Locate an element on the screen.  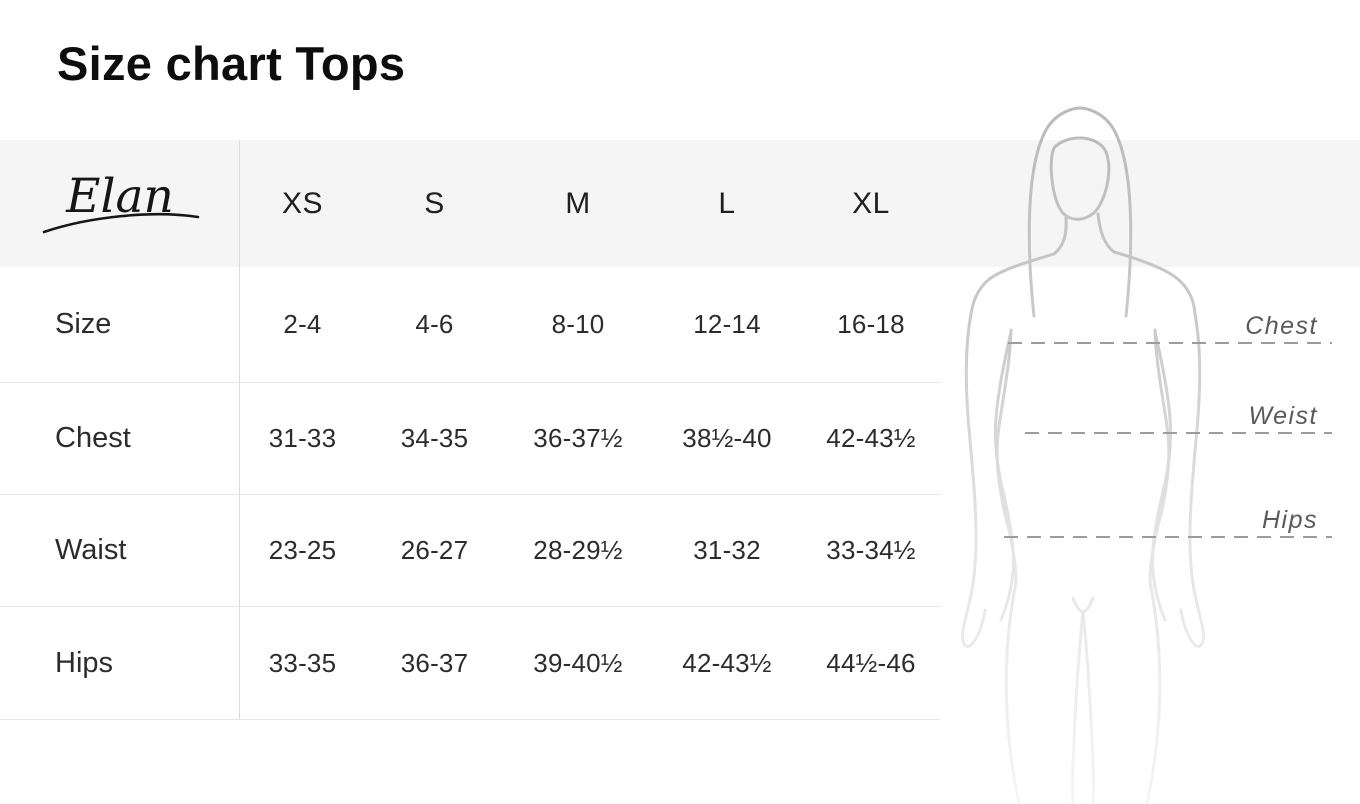
row-label-waist: Waist is located at coordinates (120, 551).